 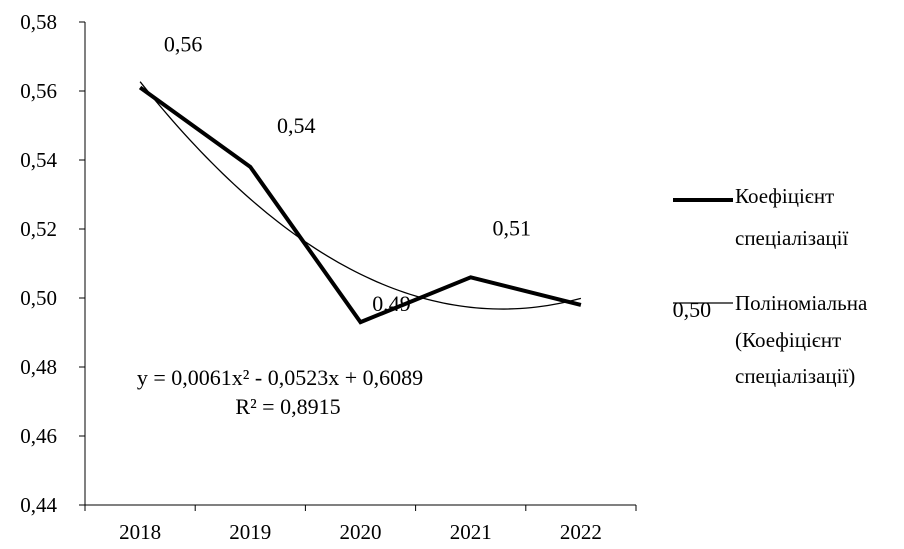 What do you see at coordinates (795, 376) in the screenshot?
I see `legend-label: спеціалізації)` at bounding box center [795, 376].